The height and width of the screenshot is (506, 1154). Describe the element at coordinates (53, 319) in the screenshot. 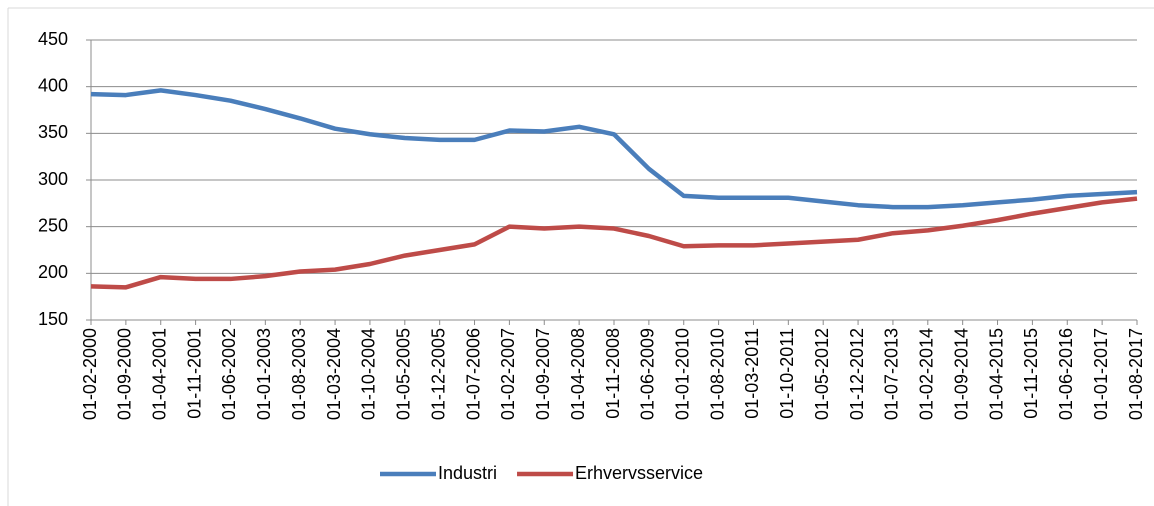

I see `y-tick-label: 150` at that location.